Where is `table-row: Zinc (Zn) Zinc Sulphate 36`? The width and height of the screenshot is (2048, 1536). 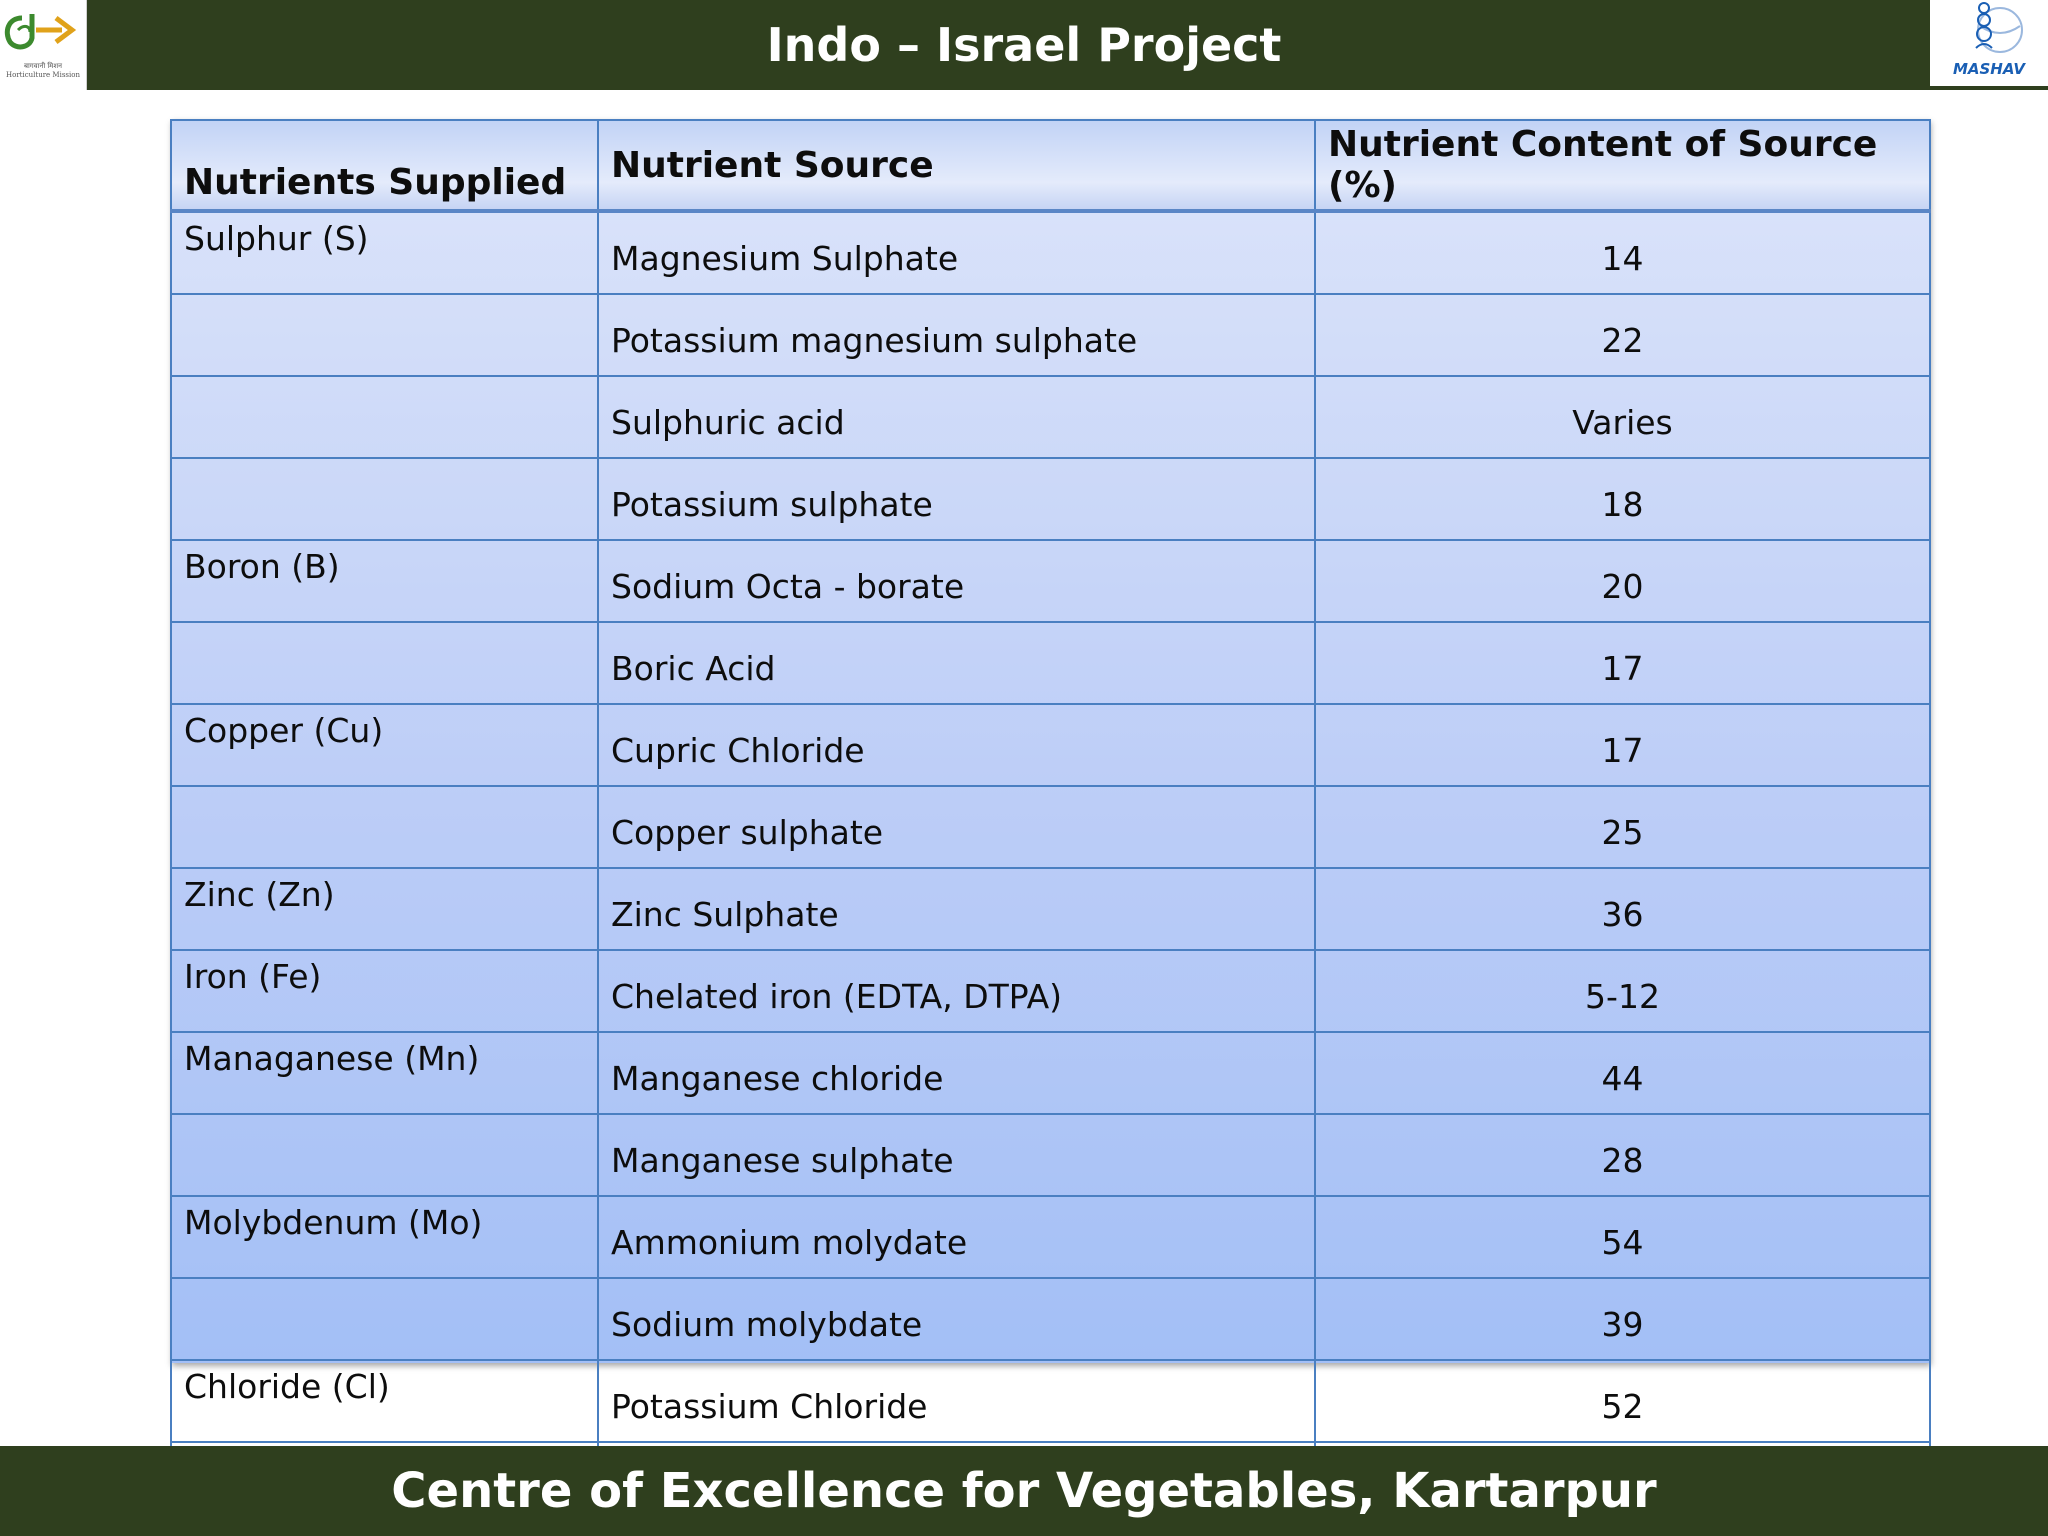 table-row: Zinc (Zn) Zinc Sulphate 36 is located at coordinates (1050, 909).